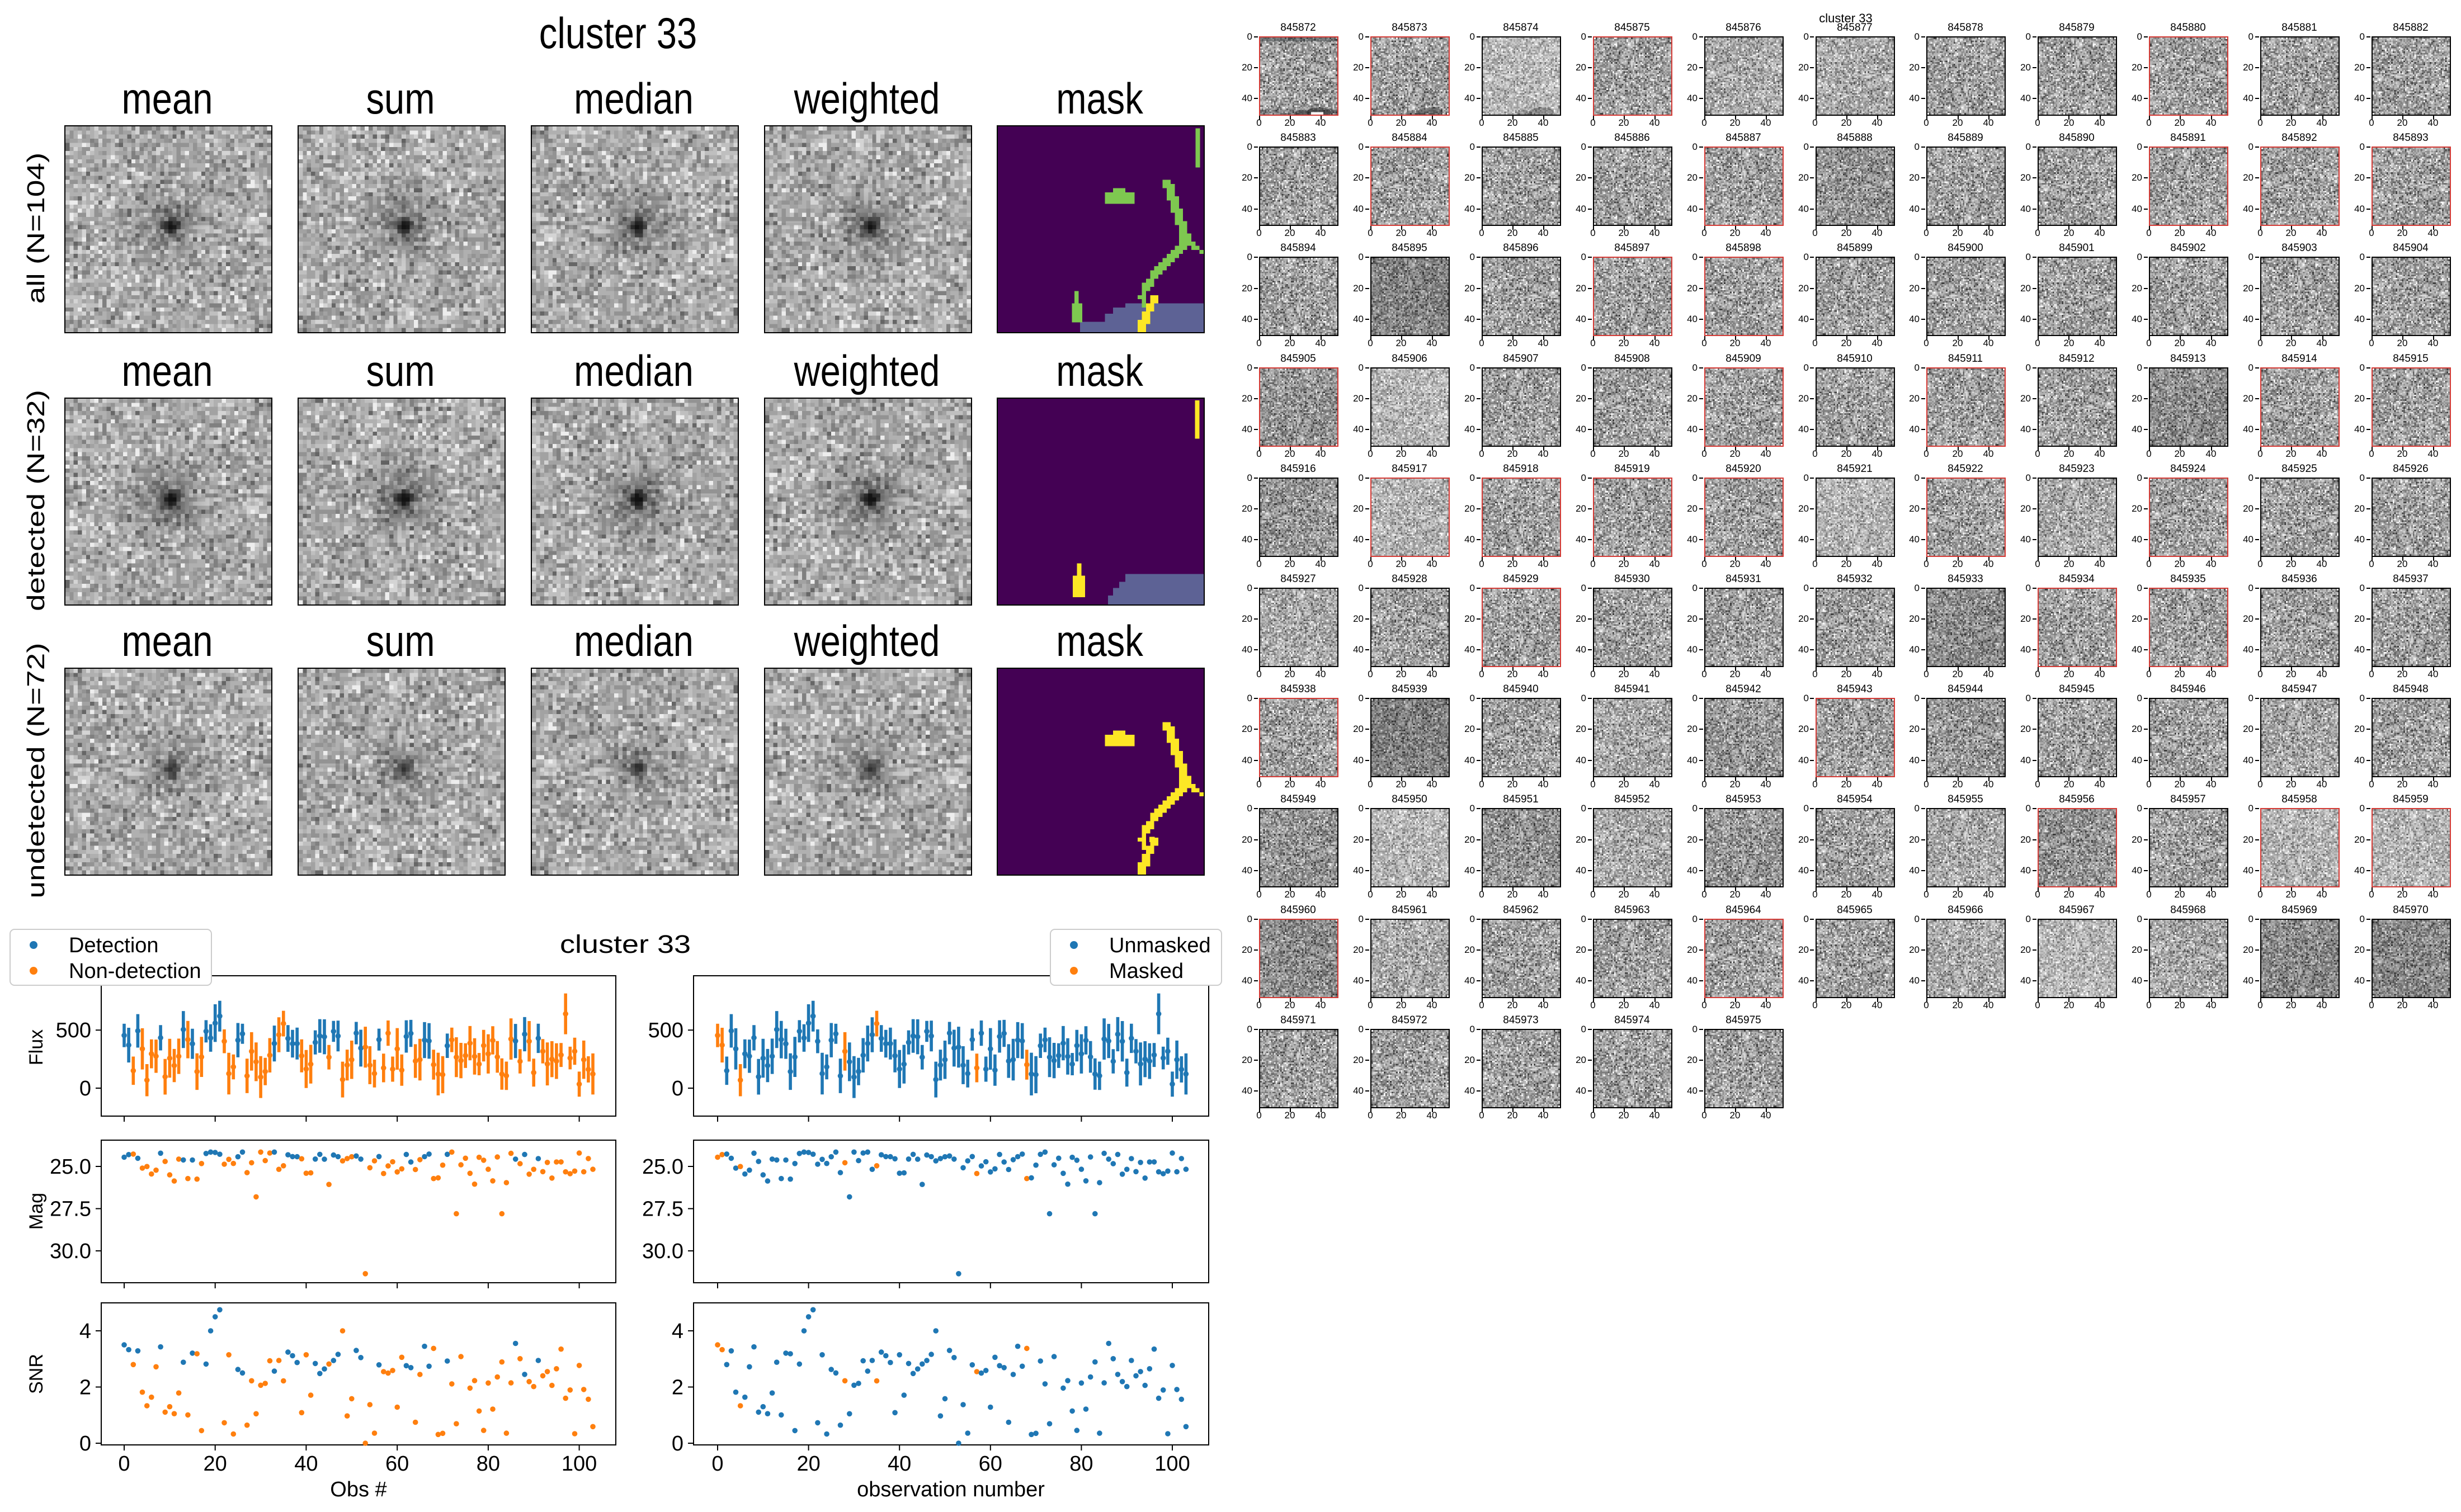  I want to click on svg-text: Obs #, so click(358, 1489).